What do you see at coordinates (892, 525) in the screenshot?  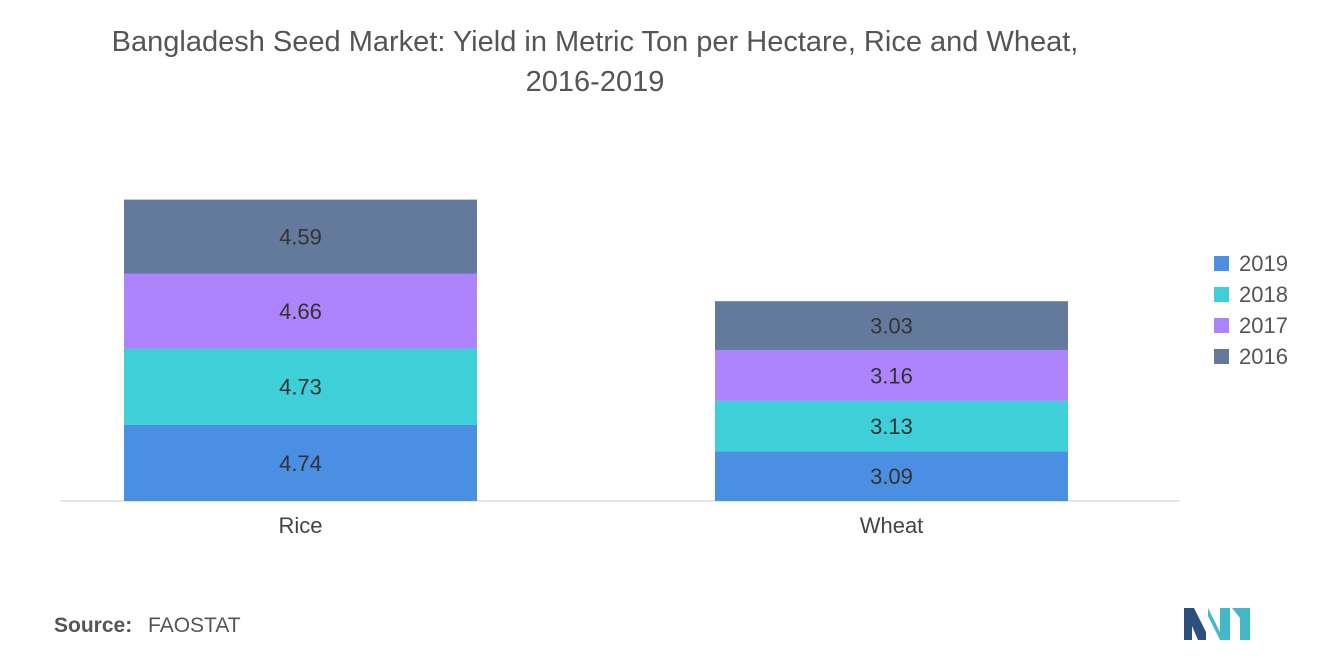 I see `x-tick-label-wheat: Wheat` at bounding box center [892, 525].